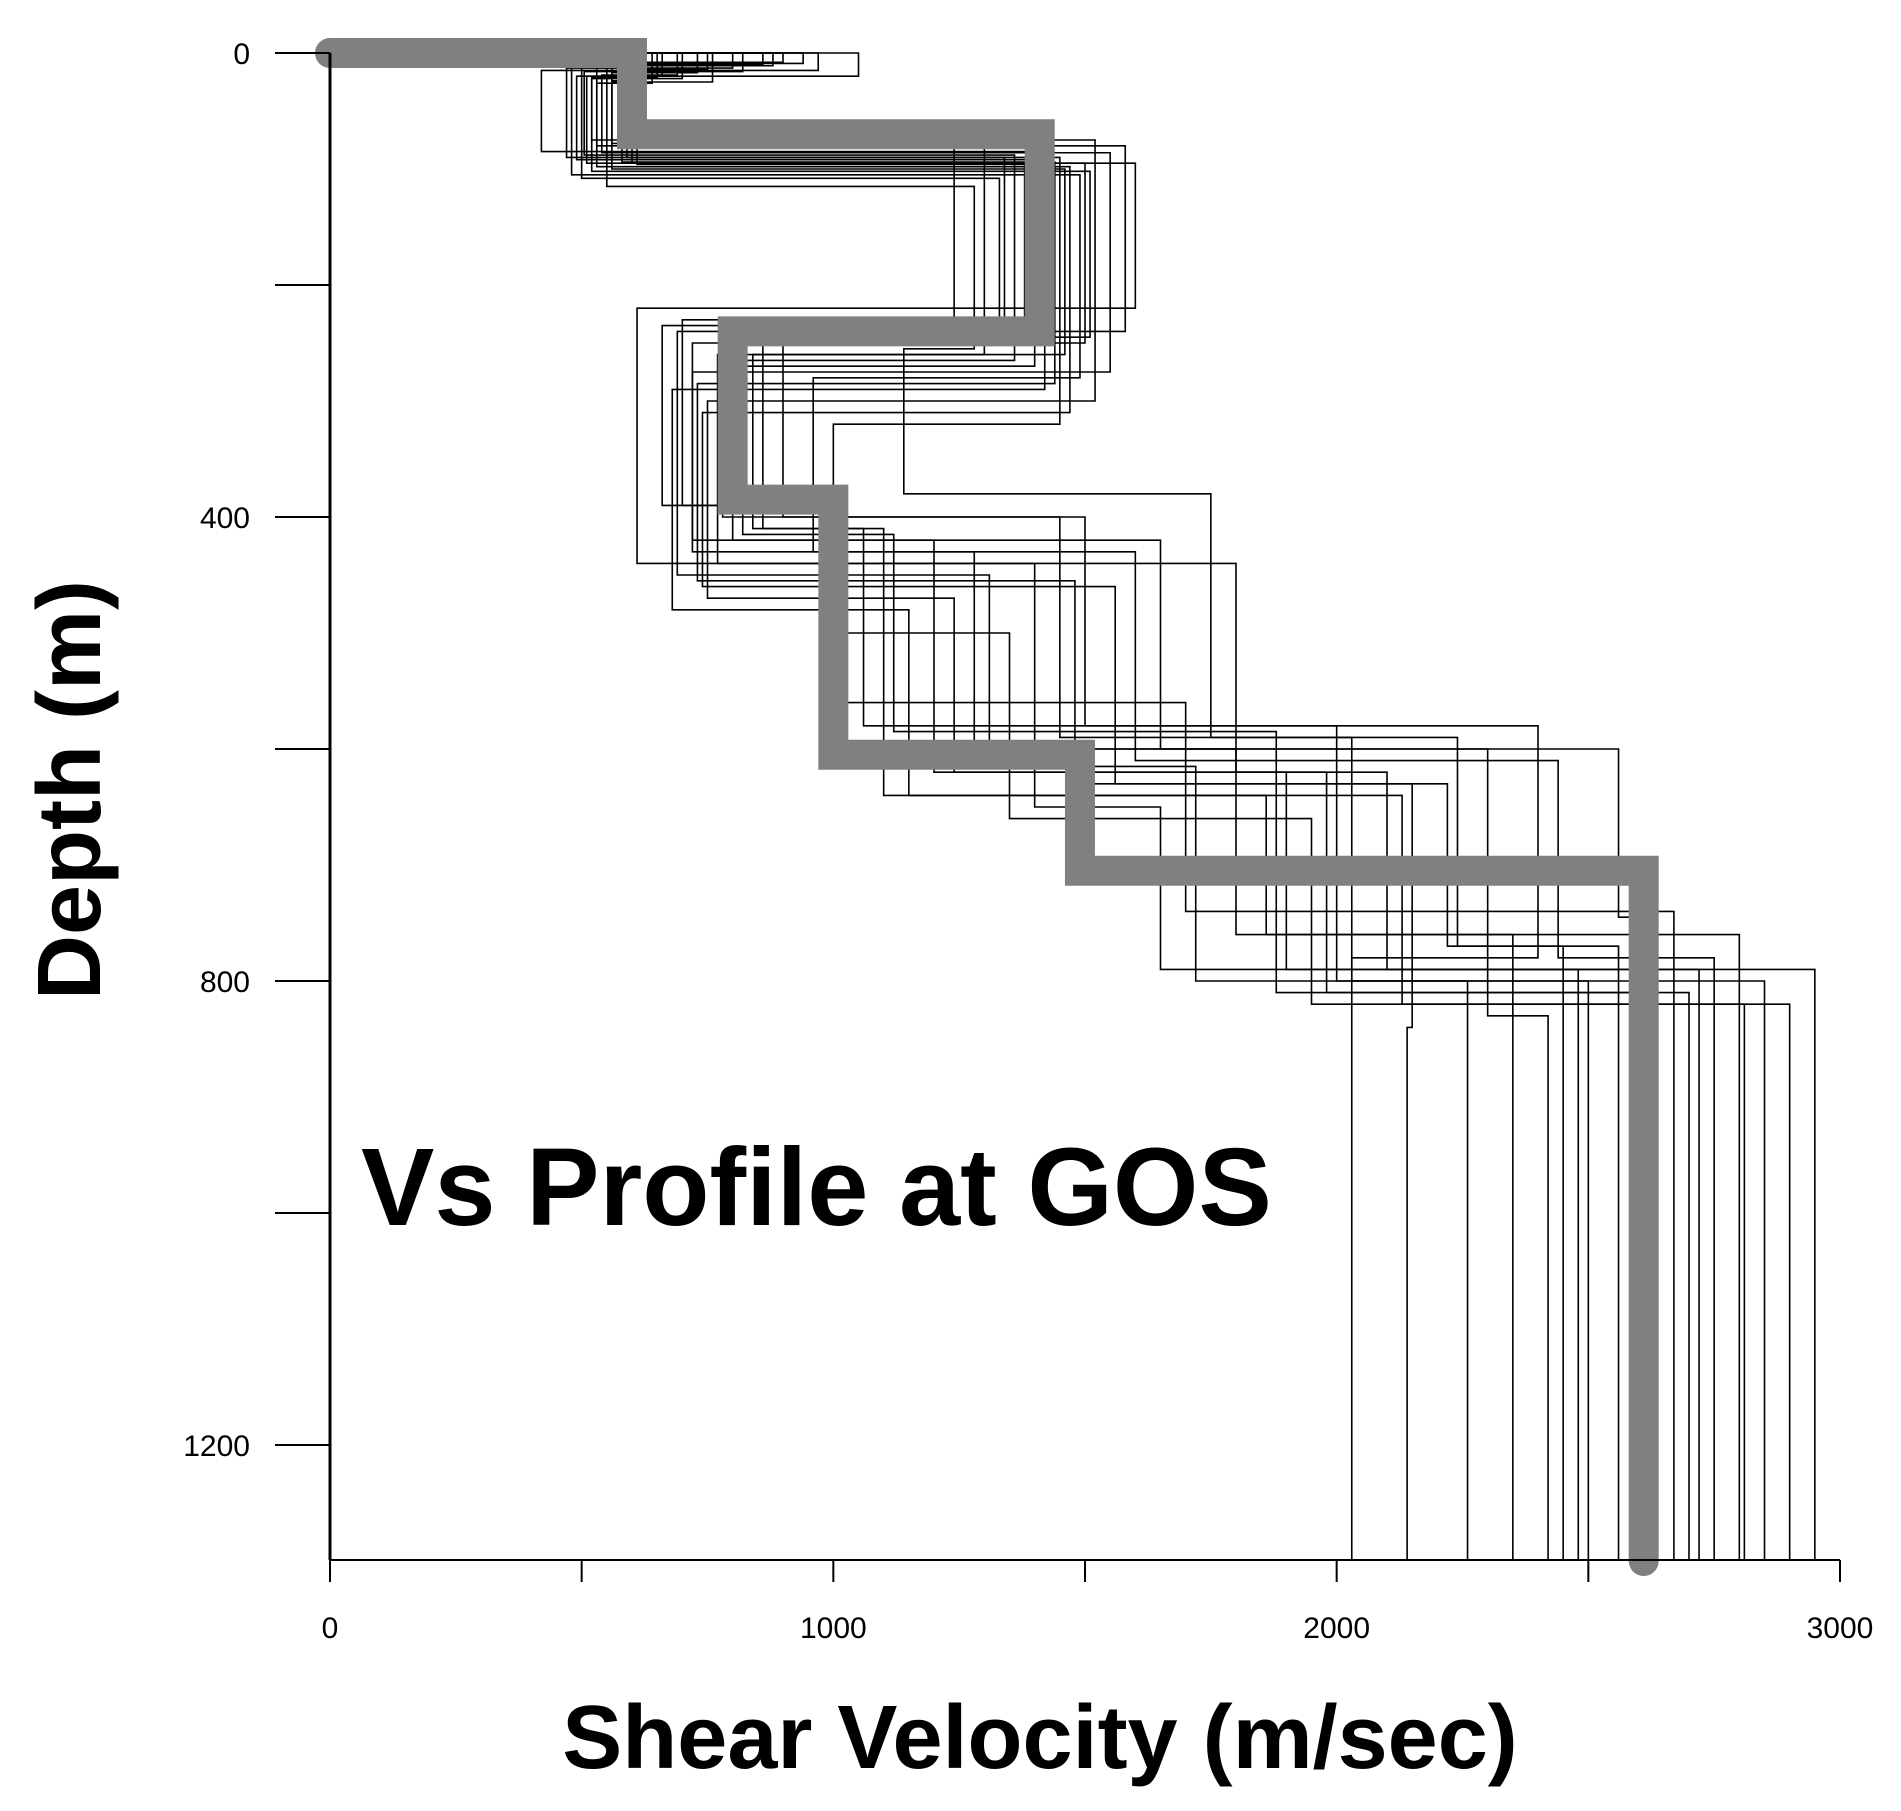 The height and width of the screenshot is (1811, 1901). Describe the element at coordinates (241, 54) in the screenshot. I see `y-tick-label-0: 0` at that location.